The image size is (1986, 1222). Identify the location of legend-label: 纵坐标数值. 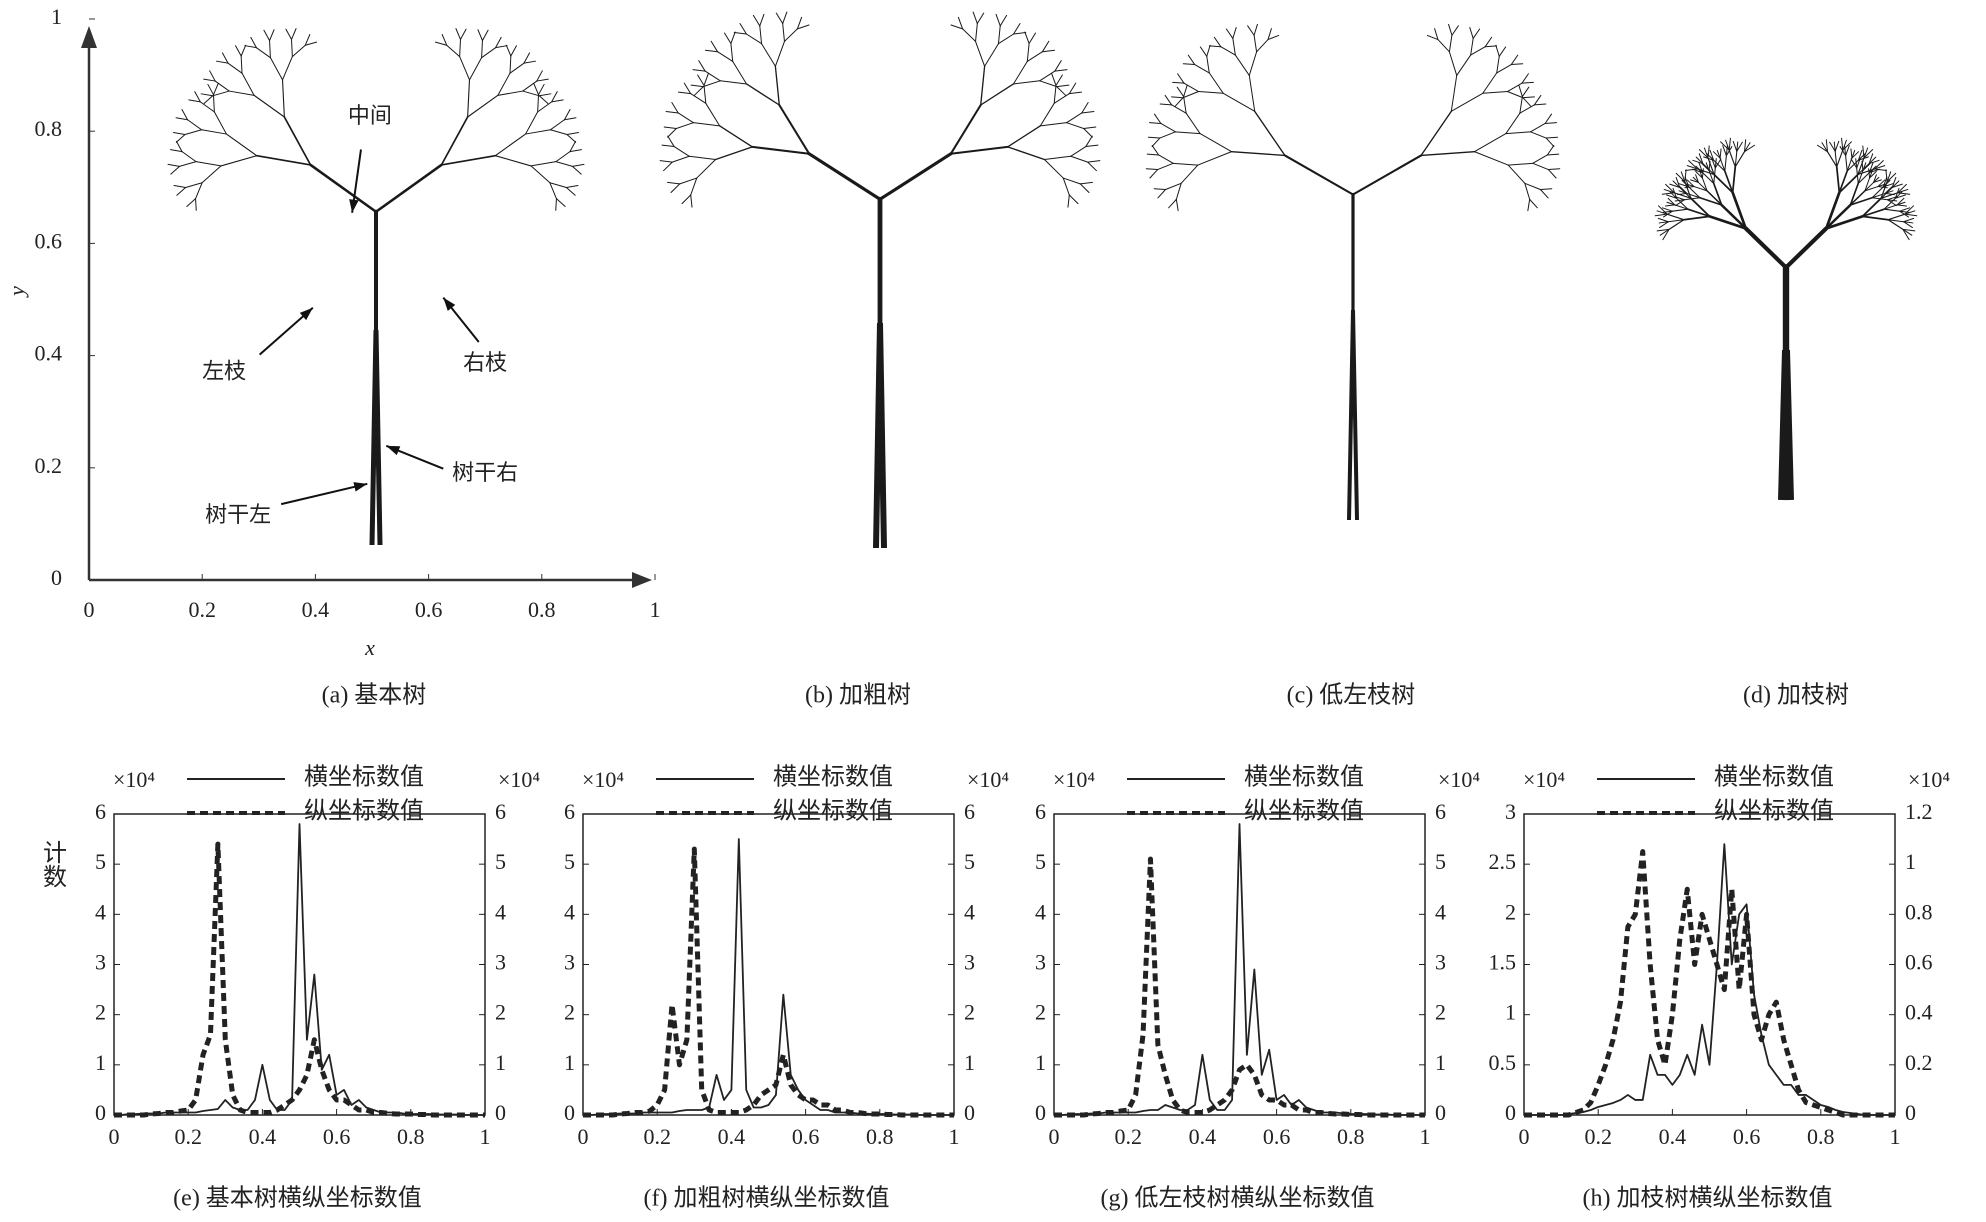
(1304, 811).